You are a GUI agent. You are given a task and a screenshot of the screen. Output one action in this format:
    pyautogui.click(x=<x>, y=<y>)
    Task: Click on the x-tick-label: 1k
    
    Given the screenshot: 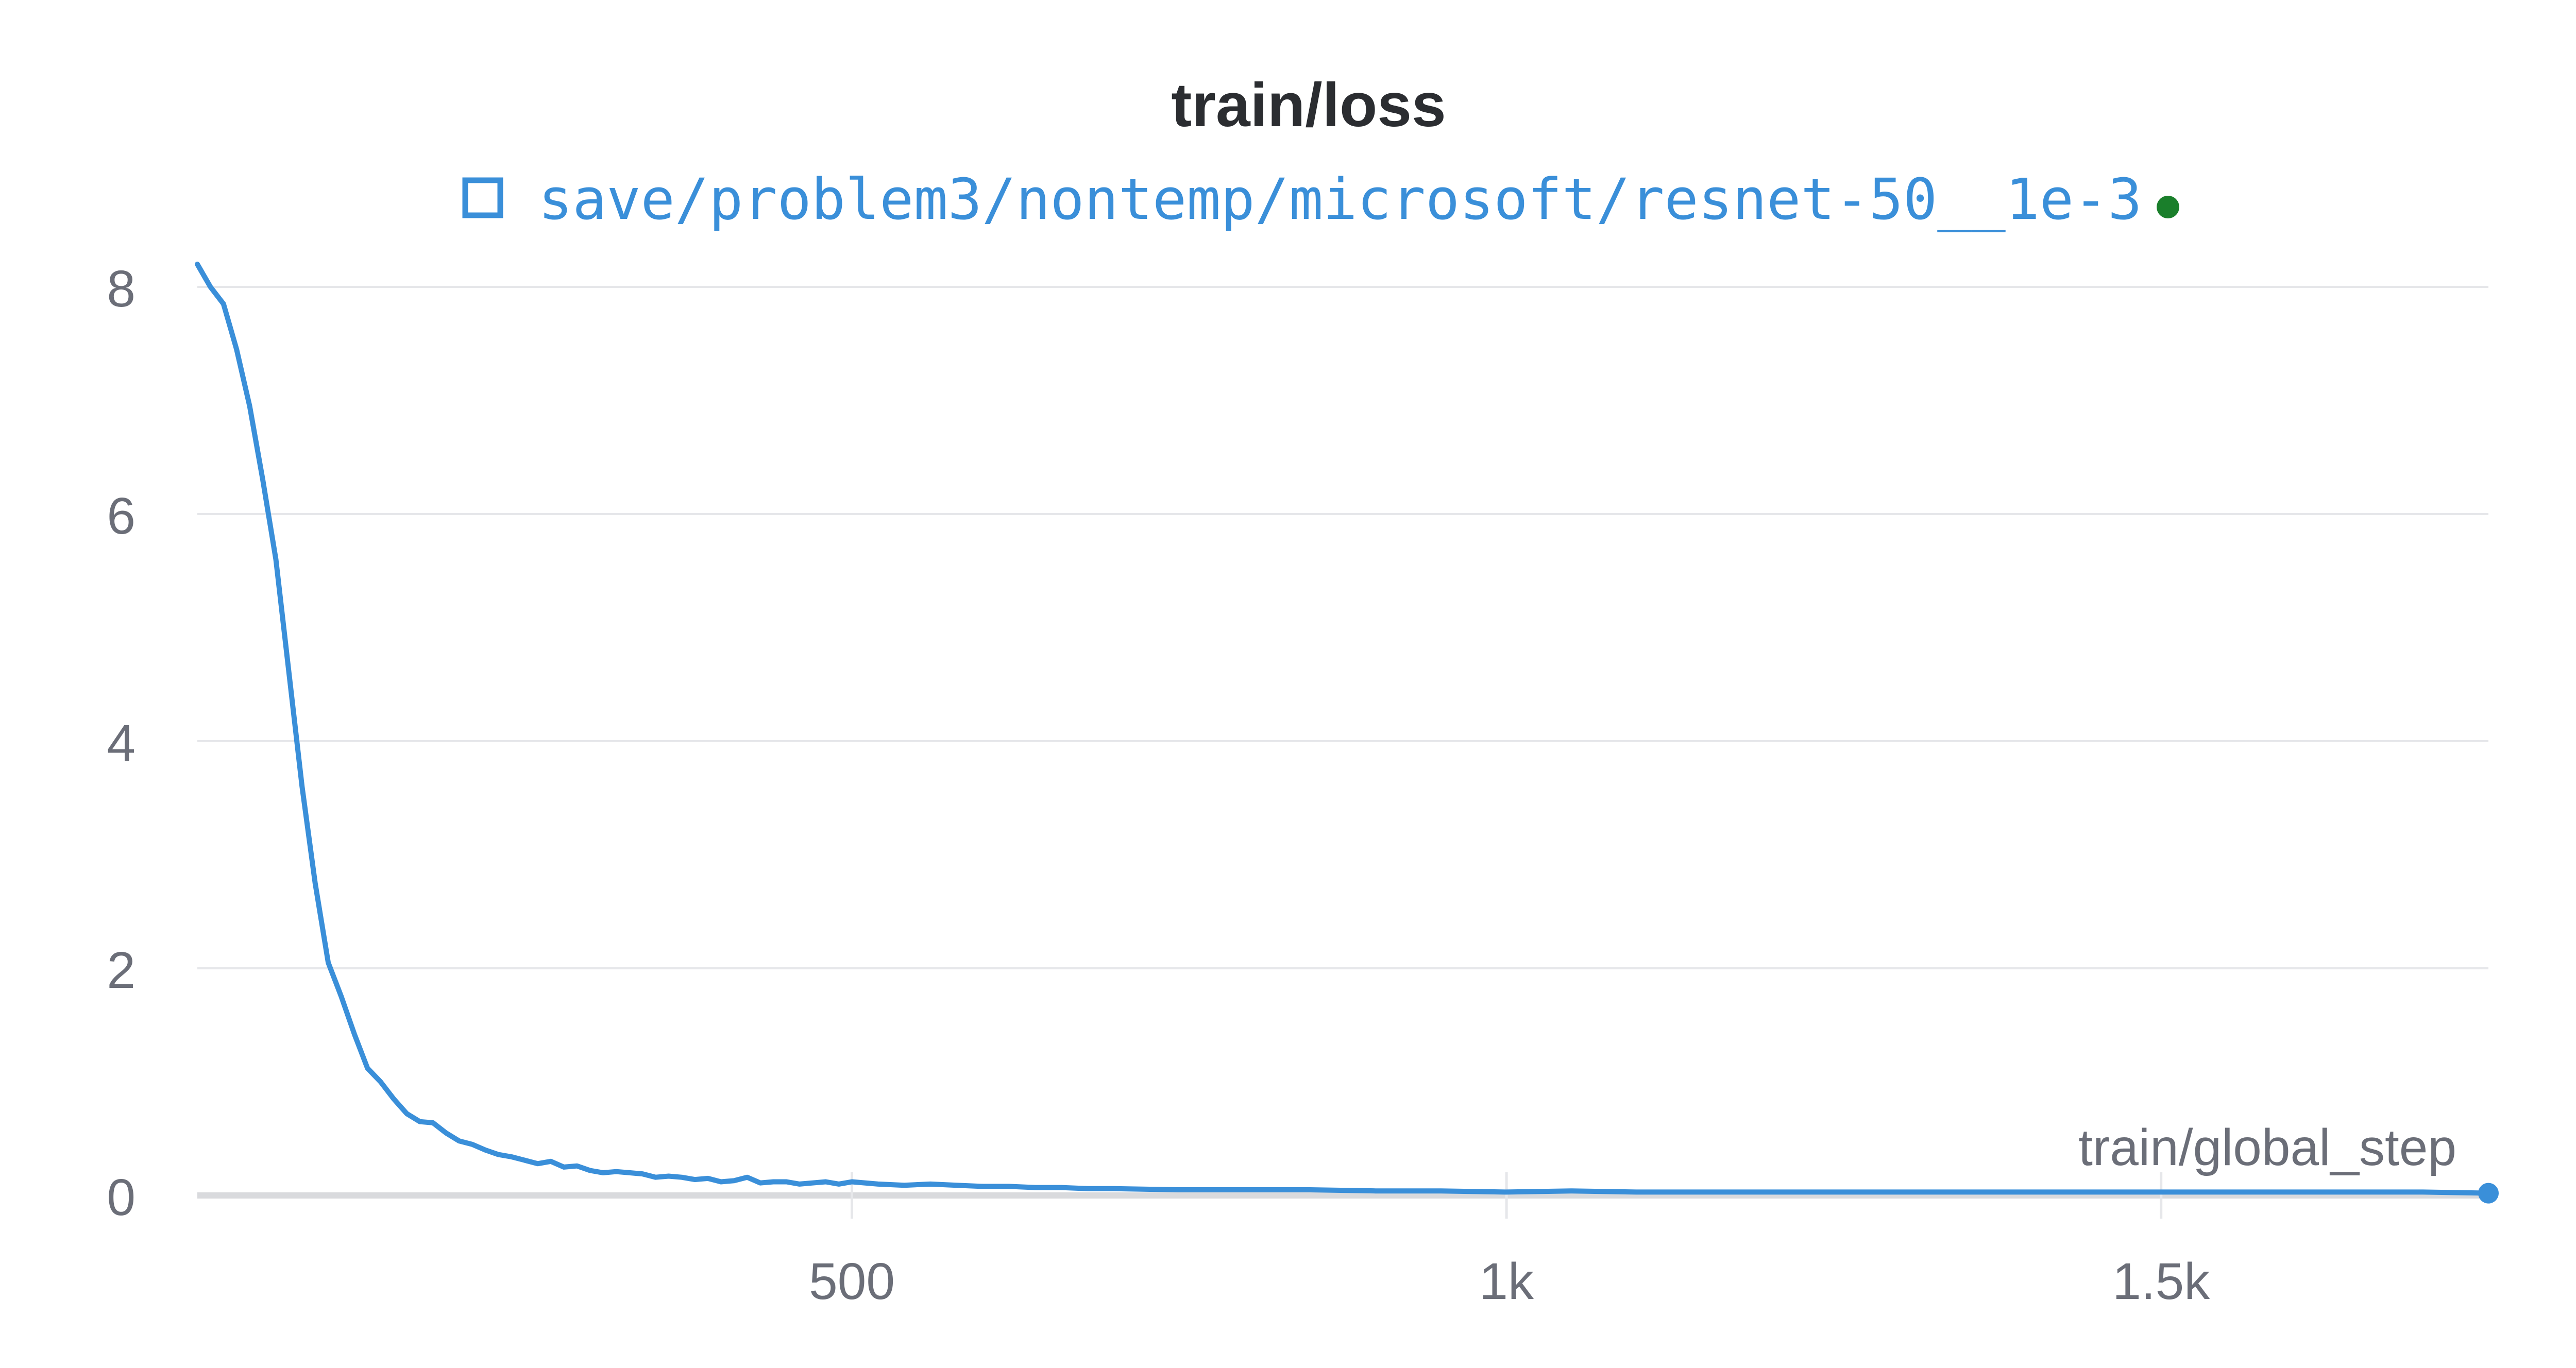 What is the action you would take?
    pyautogui.click(x=1506, y=1281)
    